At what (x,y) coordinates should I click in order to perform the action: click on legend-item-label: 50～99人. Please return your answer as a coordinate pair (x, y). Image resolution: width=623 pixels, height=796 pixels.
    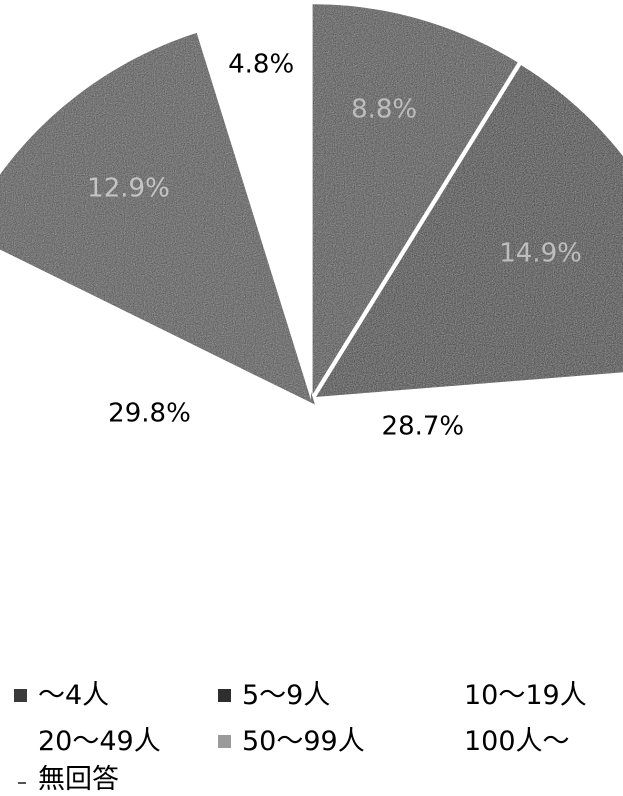
    Looking at the image, I should click on (303, 741).